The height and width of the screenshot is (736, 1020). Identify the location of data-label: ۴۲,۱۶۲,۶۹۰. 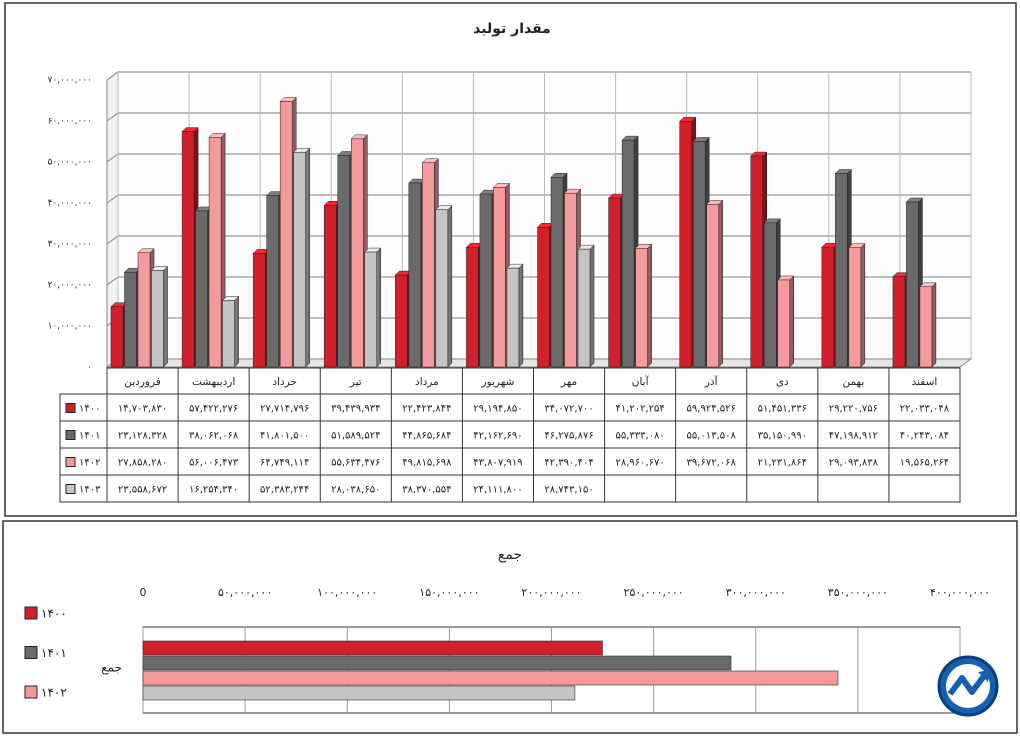
(497, 436).